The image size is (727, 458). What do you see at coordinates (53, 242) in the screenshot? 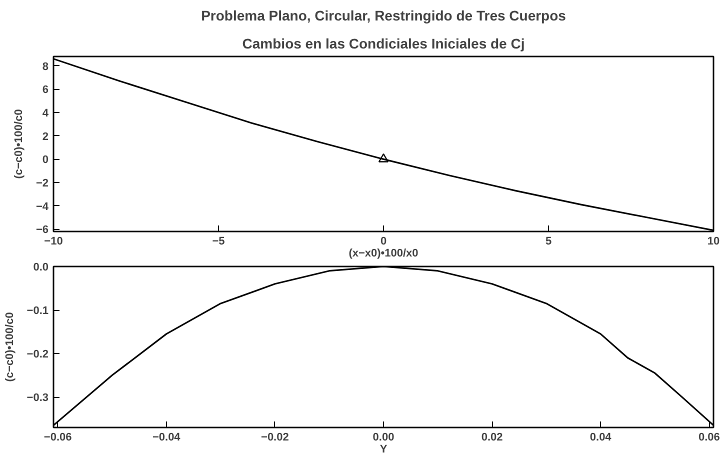
I see `x-tick-label: −10` at bounding box center [53, 242].